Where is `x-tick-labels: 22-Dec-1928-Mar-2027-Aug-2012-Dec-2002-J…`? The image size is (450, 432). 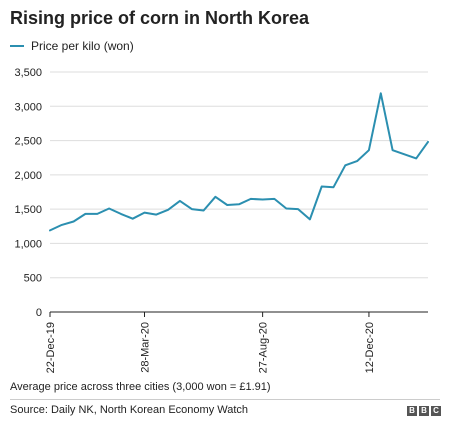
x-tick-labels: 22-Dec-1928-Mar-2027-Aug-2012-Dec-2002-J… is located at coordinates (210, 347).